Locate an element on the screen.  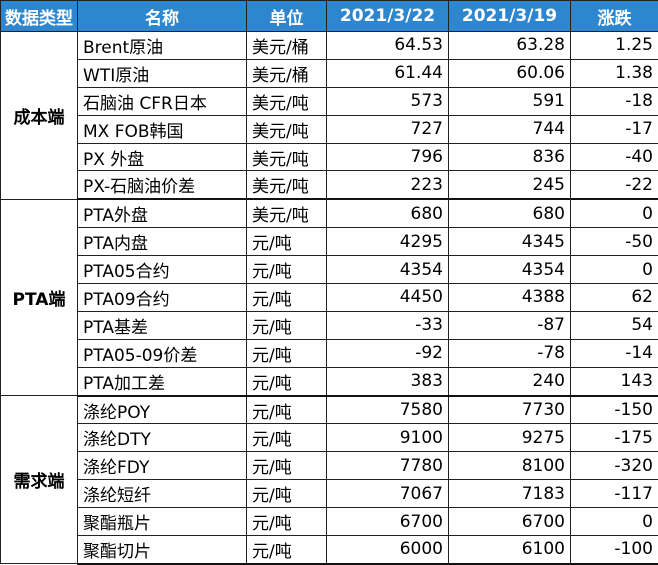
row-value-date-2: 836 is located at coordinates (509, 157).